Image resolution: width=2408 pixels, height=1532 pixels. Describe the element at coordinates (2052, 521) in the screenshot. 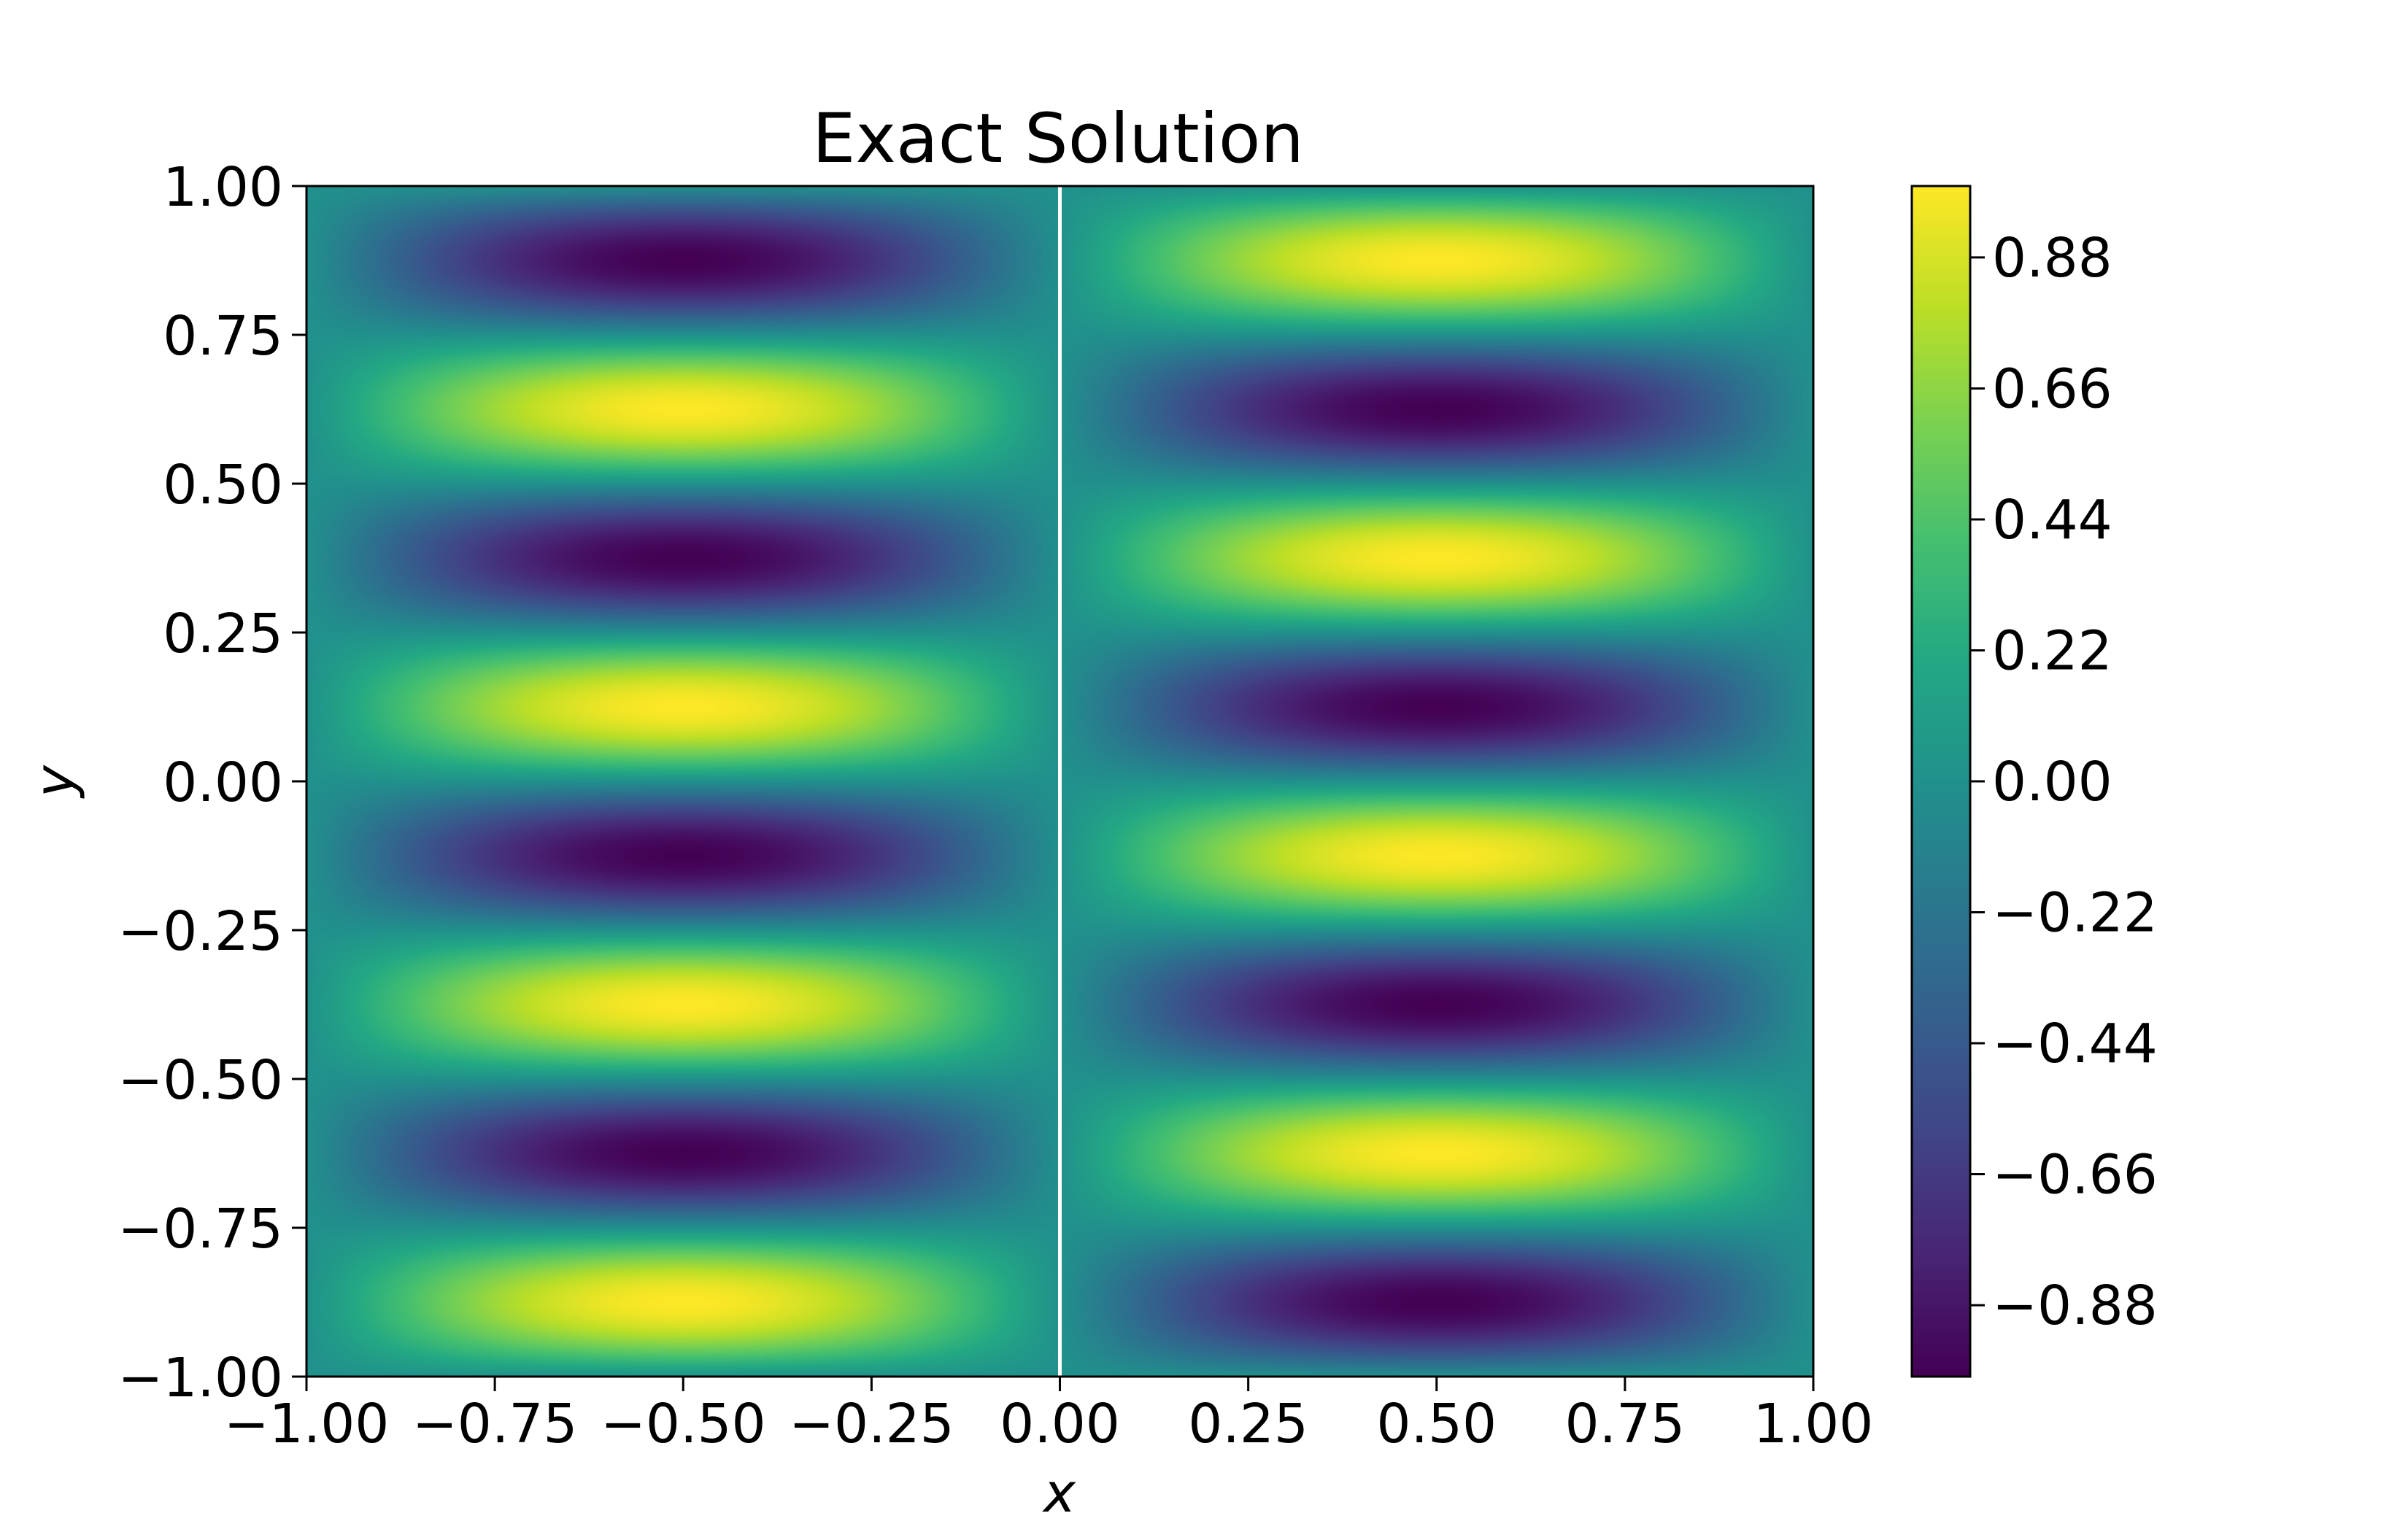

I see `colorbar-tick-label: 0.44` at that location.